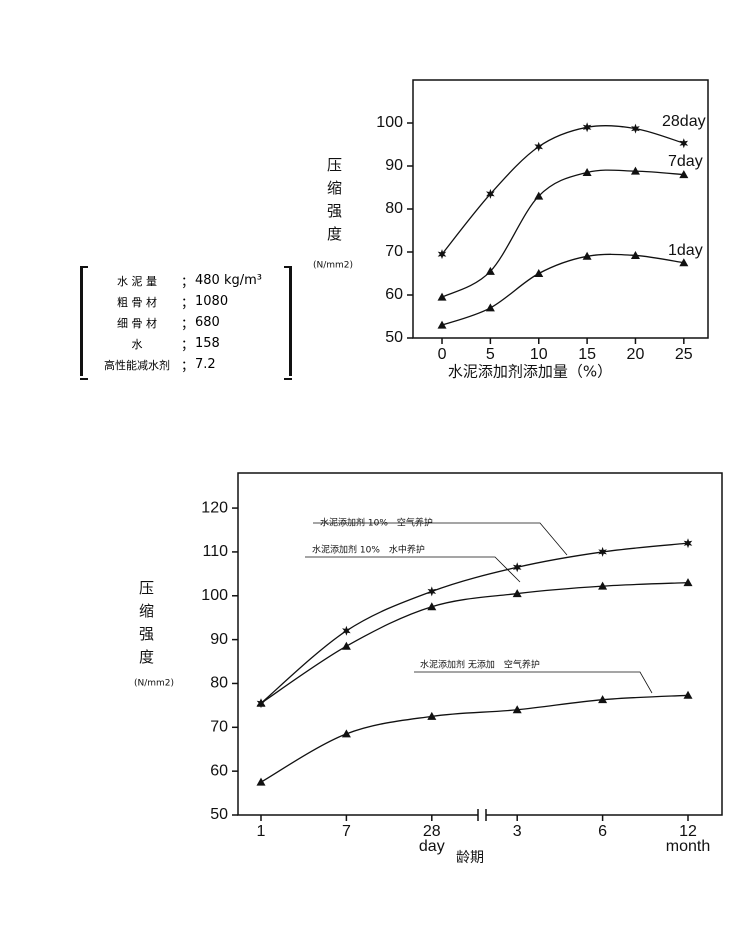 This screenshot has height=947, width=750. What do you see at coordinates (207, 343) in the screenshot?
I see `mix-amount: 158` at bounding box center [207, 343].